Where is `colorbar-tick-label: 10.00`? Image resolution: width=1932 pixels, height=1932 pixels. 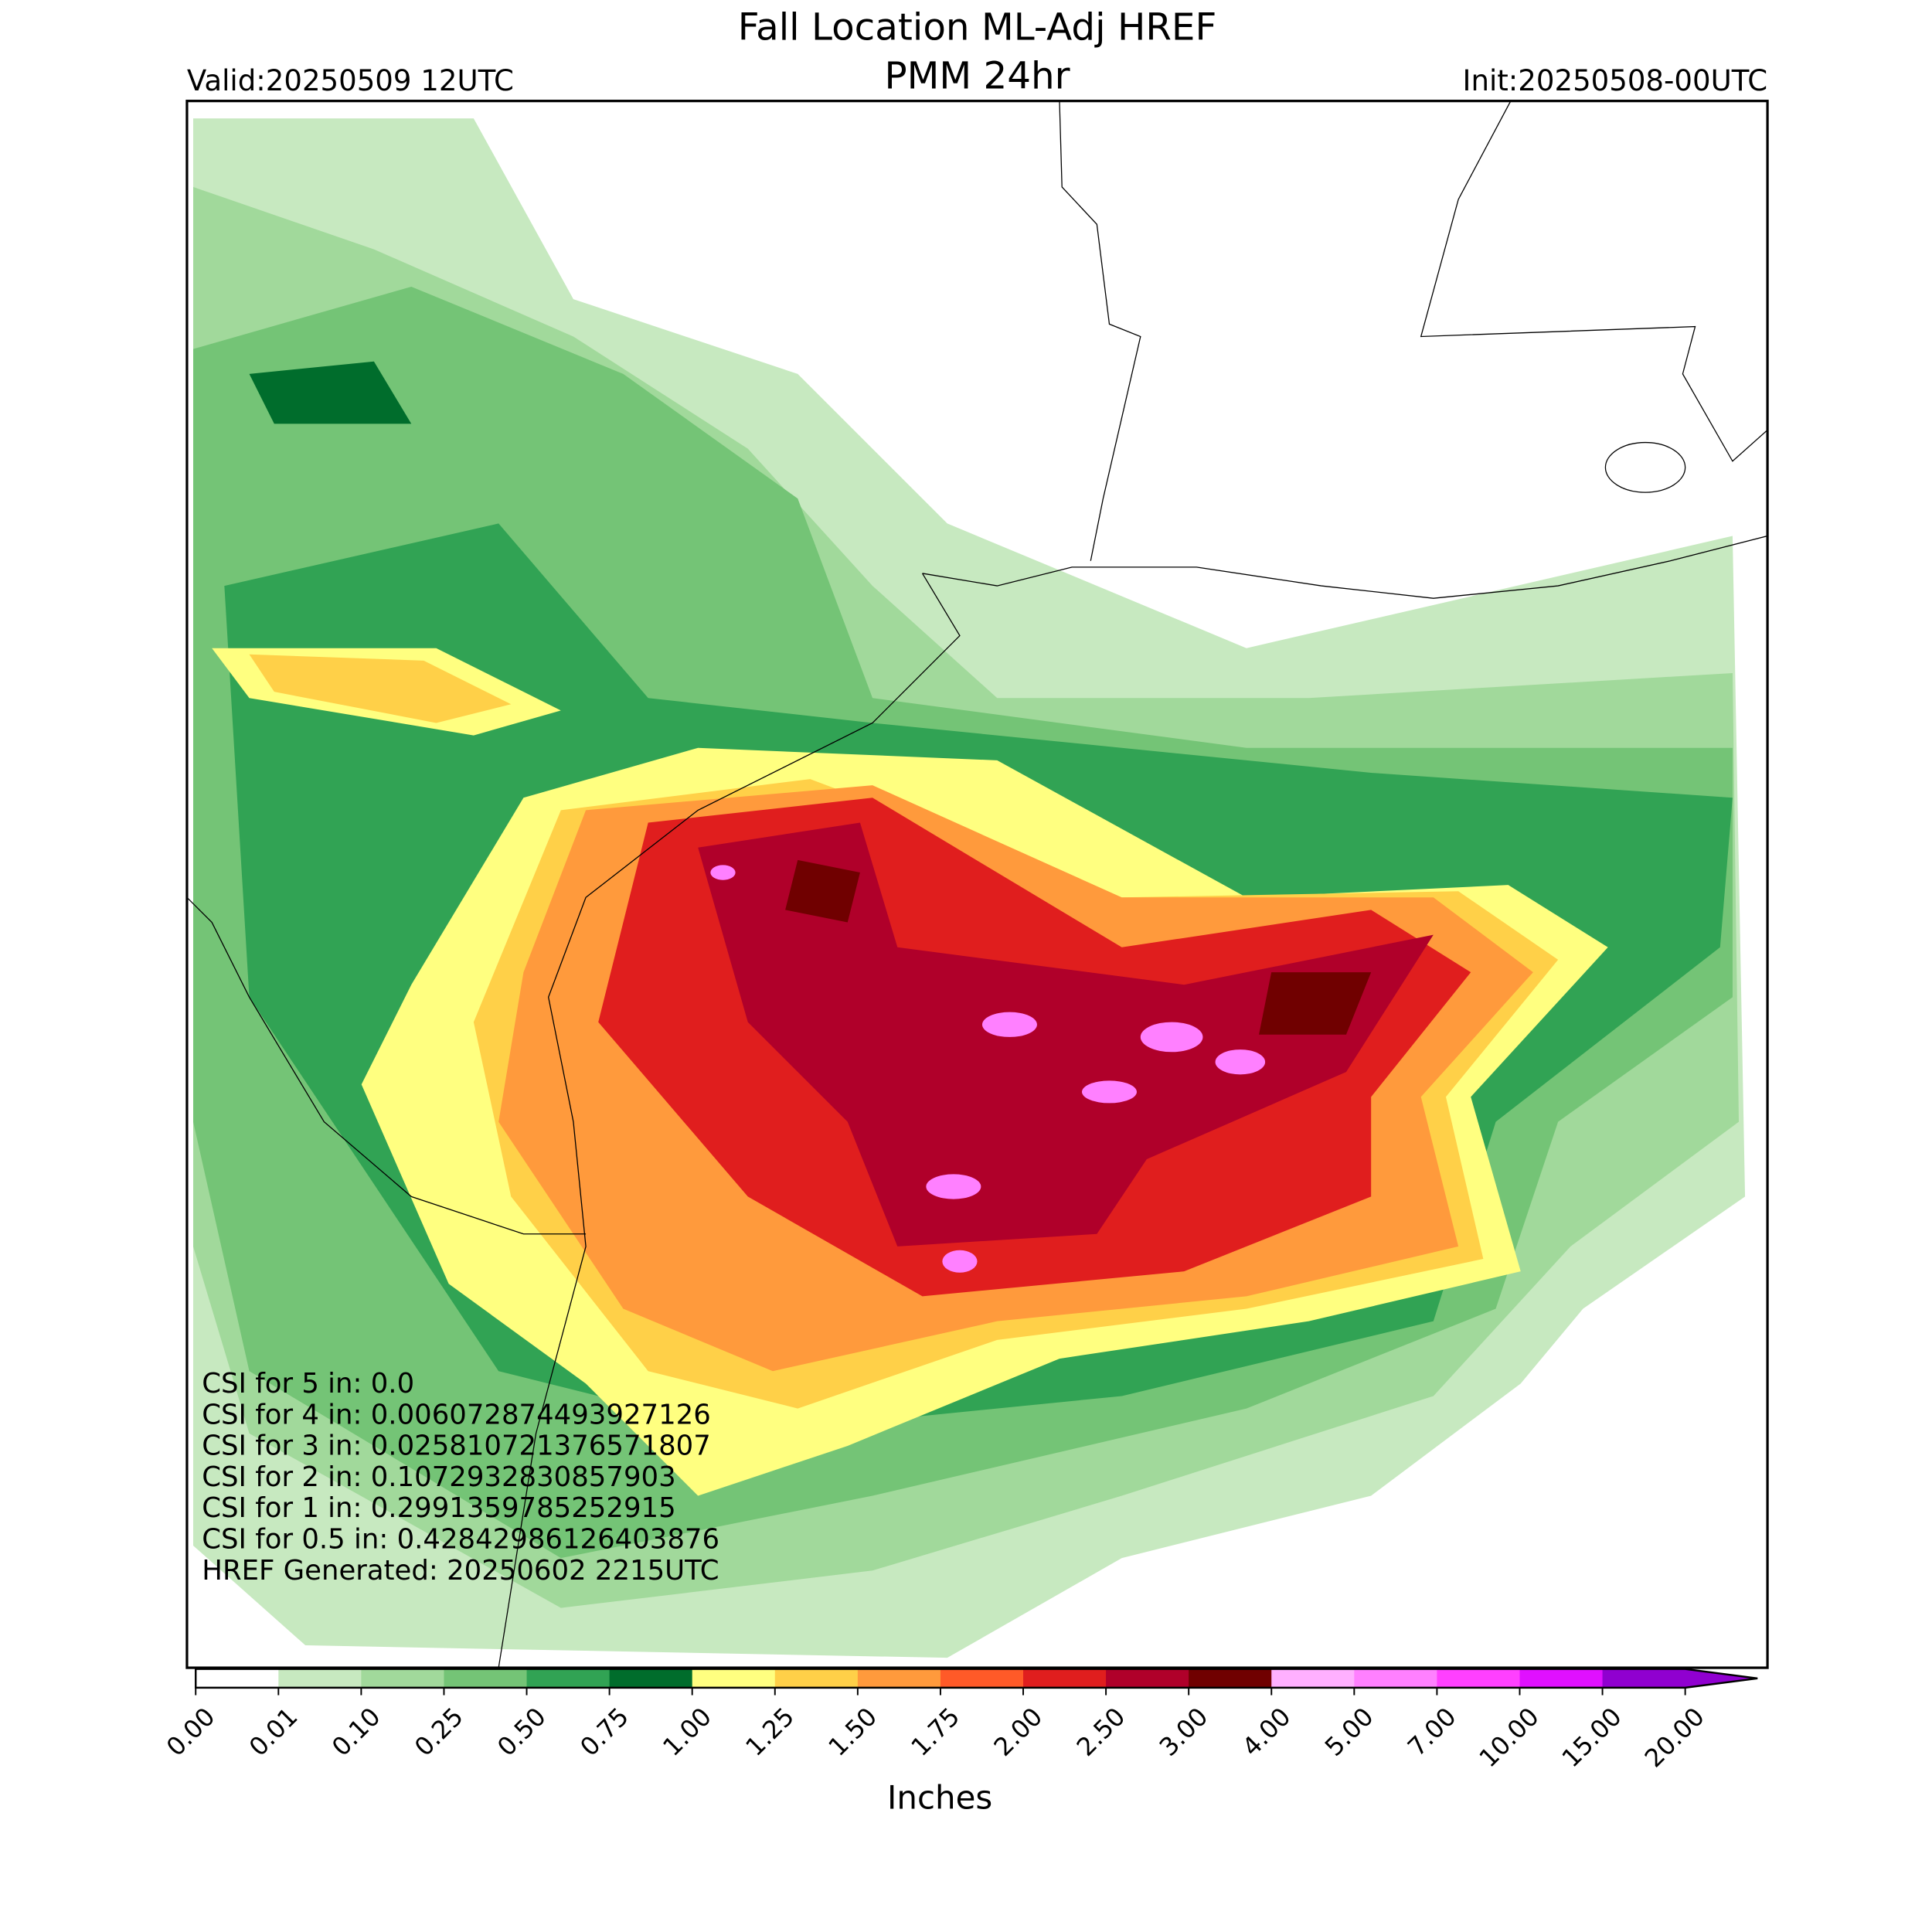
colorbar-tick-label: 10.00 is located at coordinates (1510, 1738).